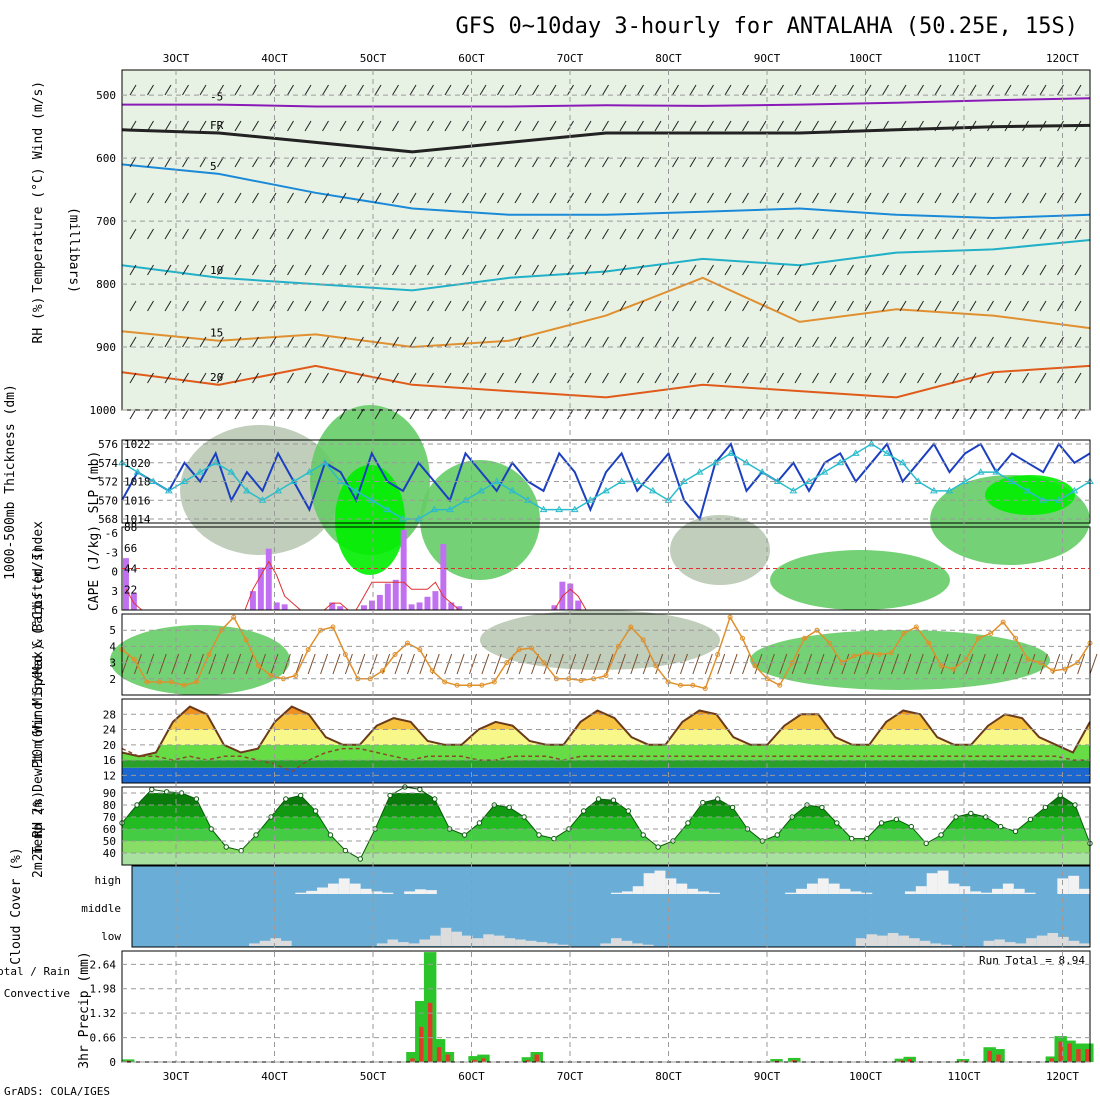 This screenshot has width=1100, height=1100. I want to click on y-tick-wind: 4, so click(112, 646).